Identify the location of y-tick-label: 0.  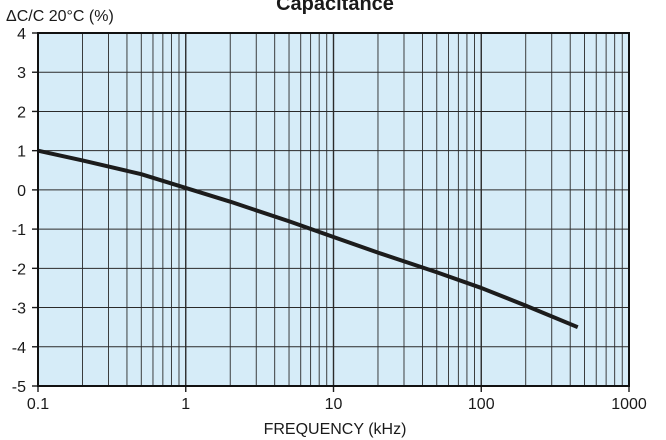
(21, 191).